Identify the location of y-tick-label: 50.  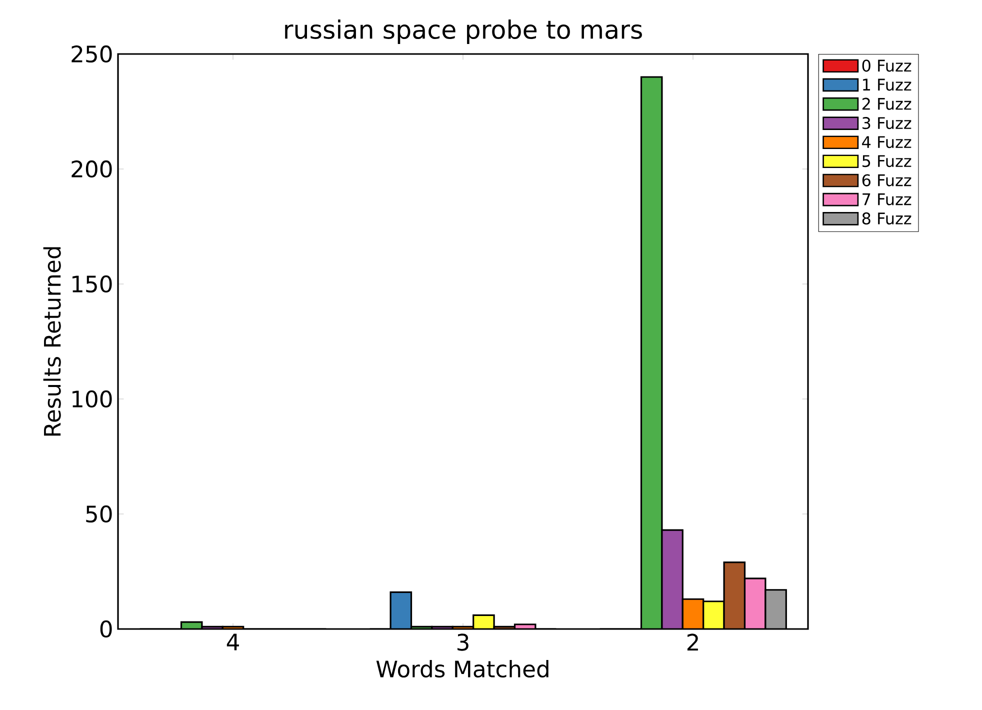
(99, 514).